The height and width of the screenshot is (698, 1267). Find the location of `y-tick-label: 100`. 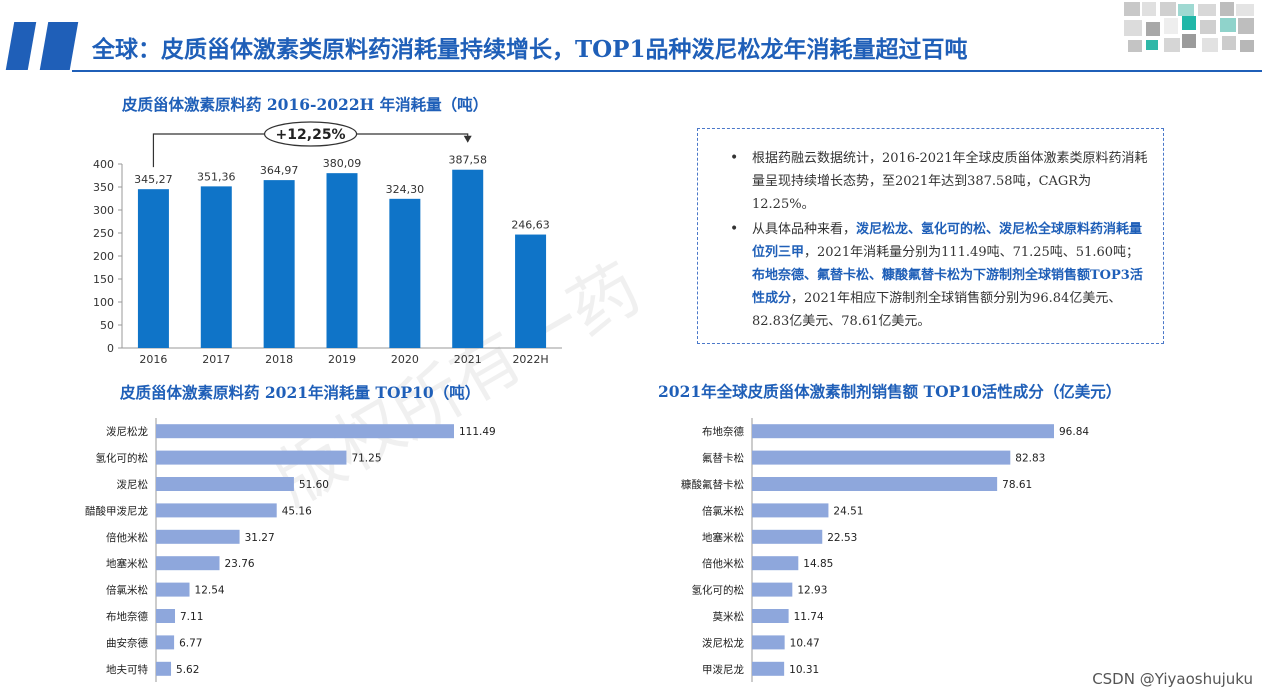

y-tick-label: 100 is located at coordinates (103, 302).